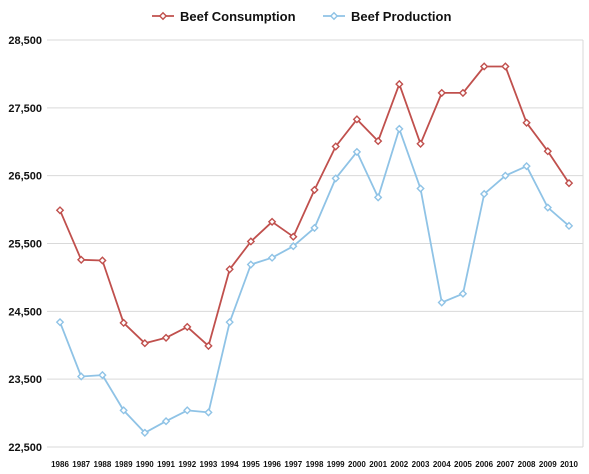  Describe the element at coordinates (527, 464) in the screenshot. I see `x-tick-label: 2008` at that location.